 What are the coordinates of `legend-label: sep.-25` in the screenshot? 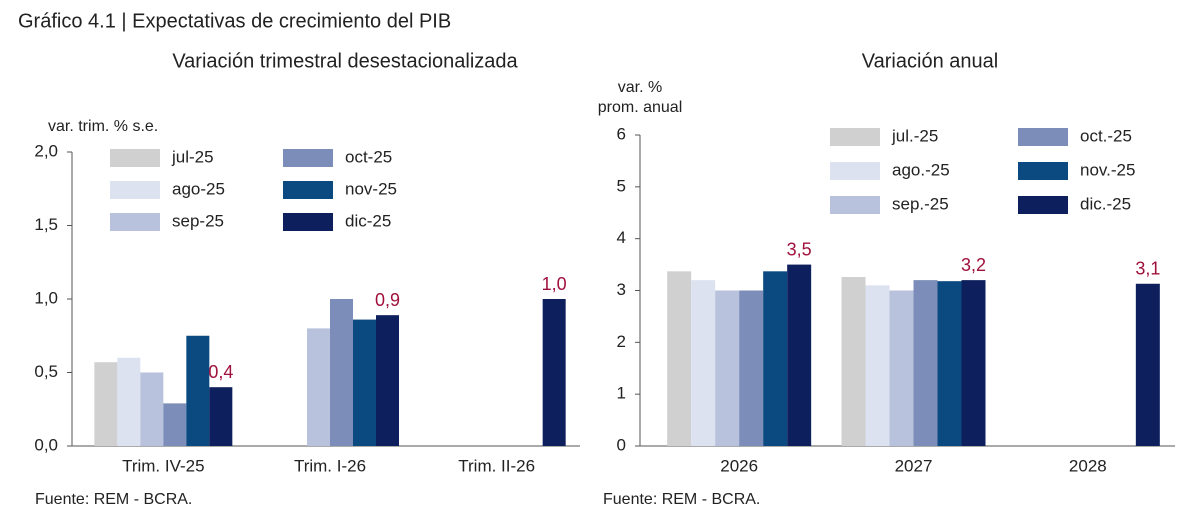 It's located at (920, 203).